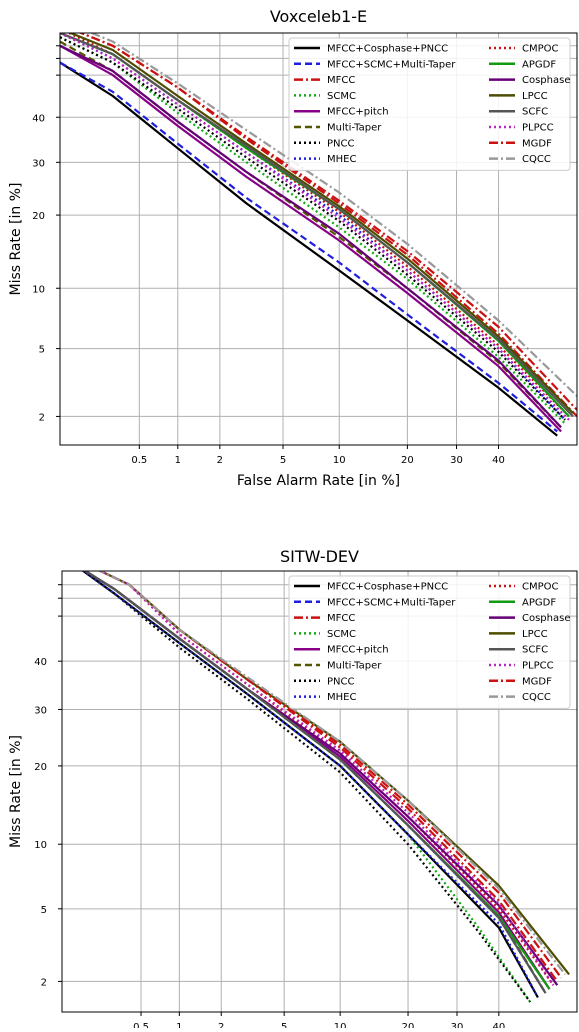  I want to click on chart-title: SITW-DEV, so click(319, 556).